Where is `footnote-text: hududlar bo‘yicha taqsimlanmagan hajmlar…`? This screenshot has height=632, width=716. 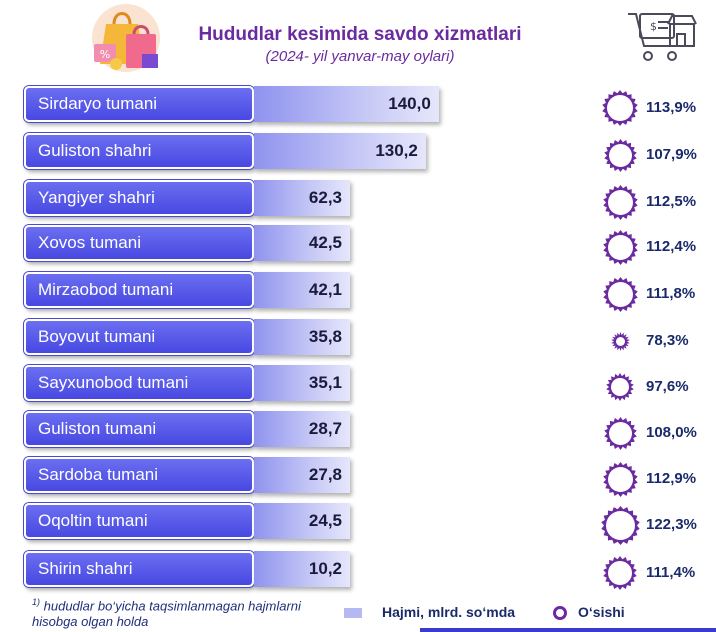 footnote-text: hududlar bo‘yicha taqsimlanmagan hajmlar… is located at coordinates (166, 614).